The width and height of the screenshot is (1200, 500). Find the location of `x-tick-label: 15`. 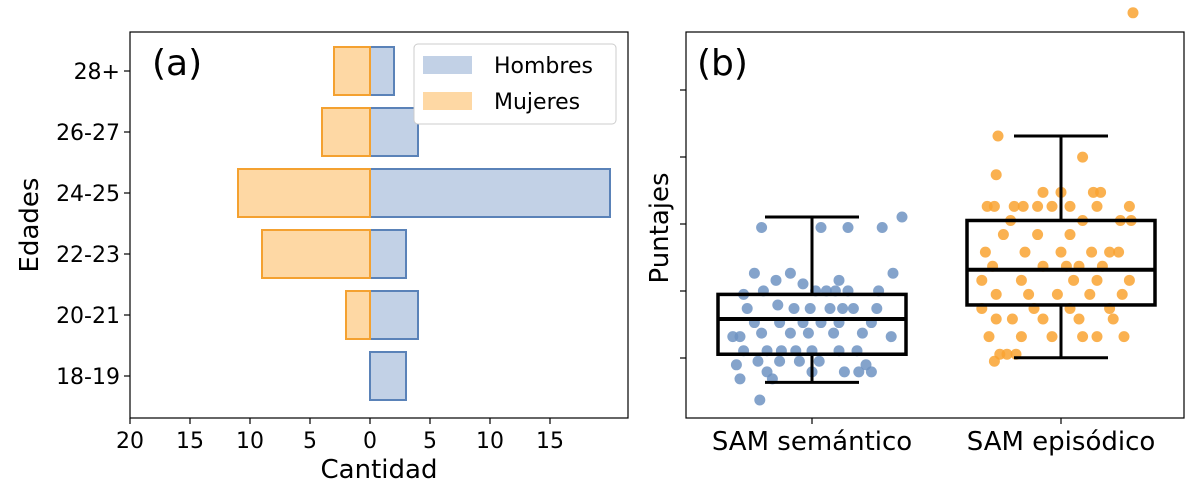

x-tick-label: 15 is located at coordinates (190, 441).